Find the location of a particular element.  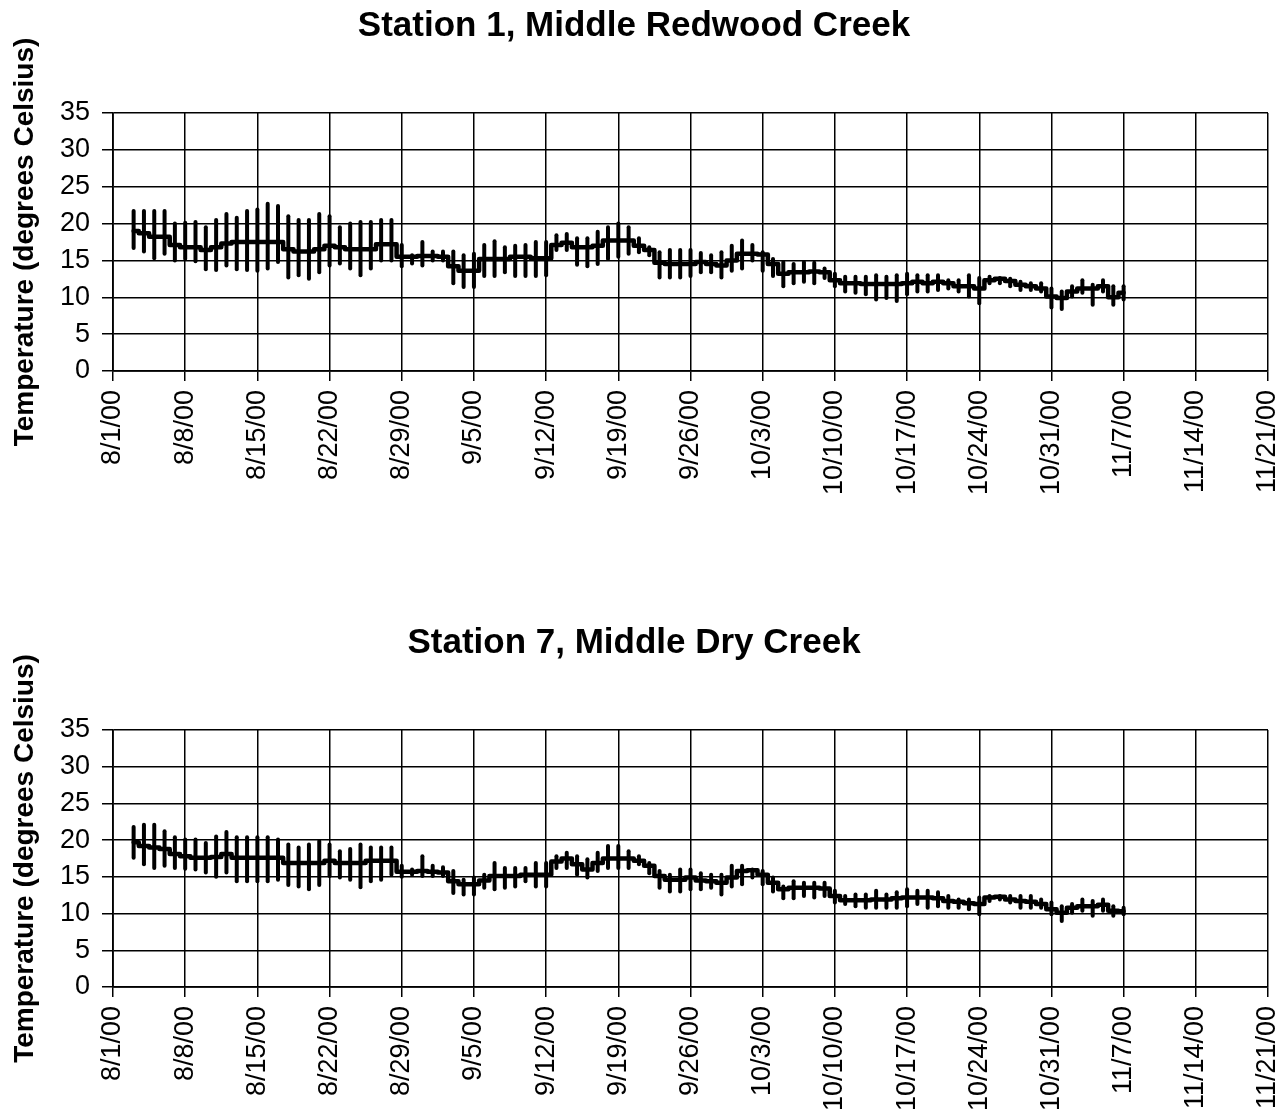

chart-title: Station 1, Middle Redwood Creek is located at coordinates (634, 23).